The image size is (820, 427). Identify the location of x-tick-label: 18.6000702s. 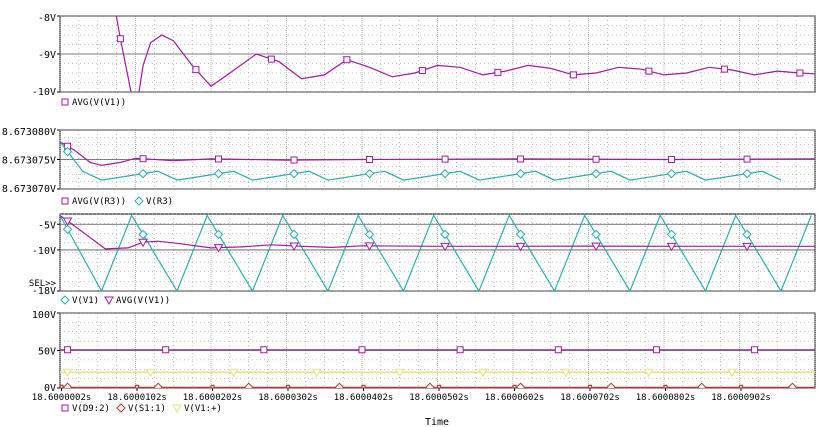
(590, 398).